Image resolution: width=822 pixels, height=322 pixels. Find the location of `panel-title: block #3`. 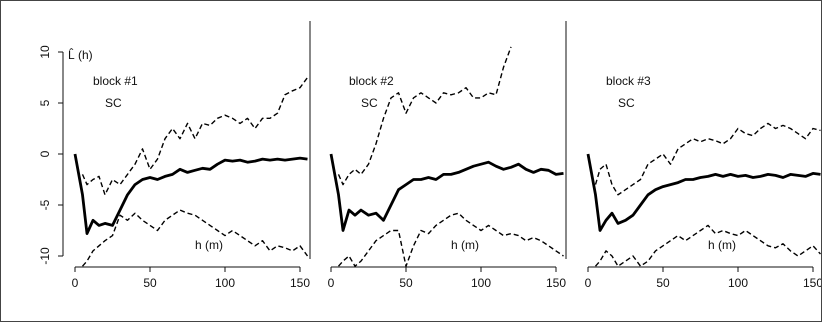

panel-title: block #3 is located at coordinates (628, 81).